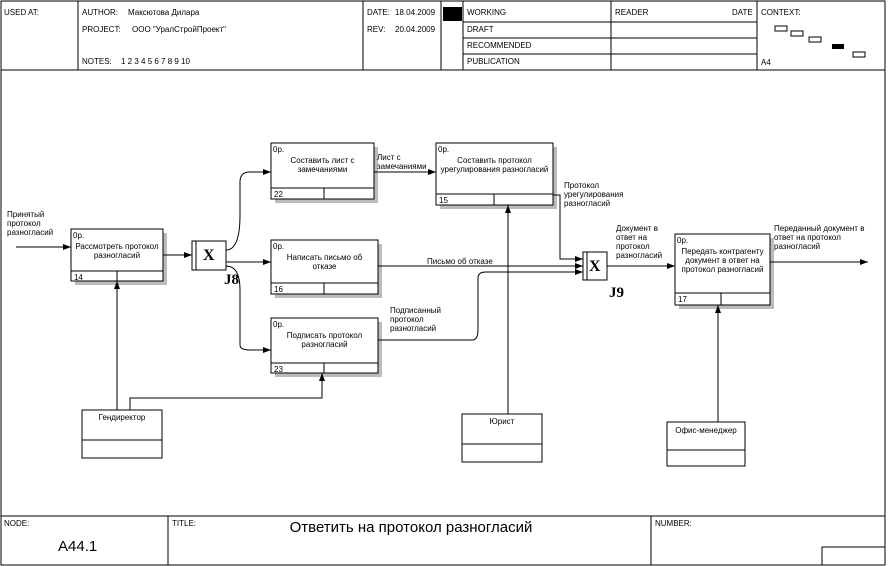 The width and height of the screenshot is (888, 566). I want to click on activity-label: Написать письмо об отказе, so click(324, 262).